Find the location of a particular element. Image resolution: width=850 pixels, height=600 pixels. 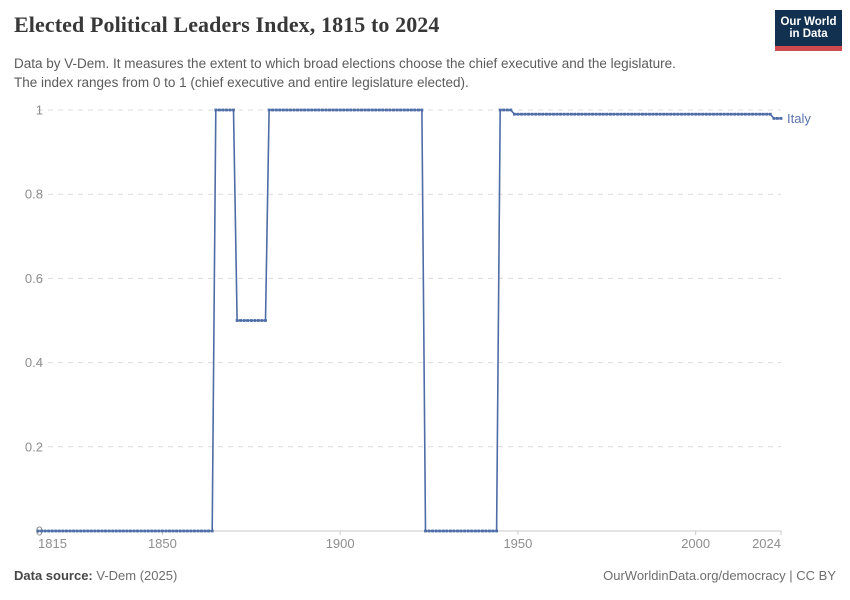

data-source-note: Data source: V-Dem (2025) is located at coordinates (95, 575).